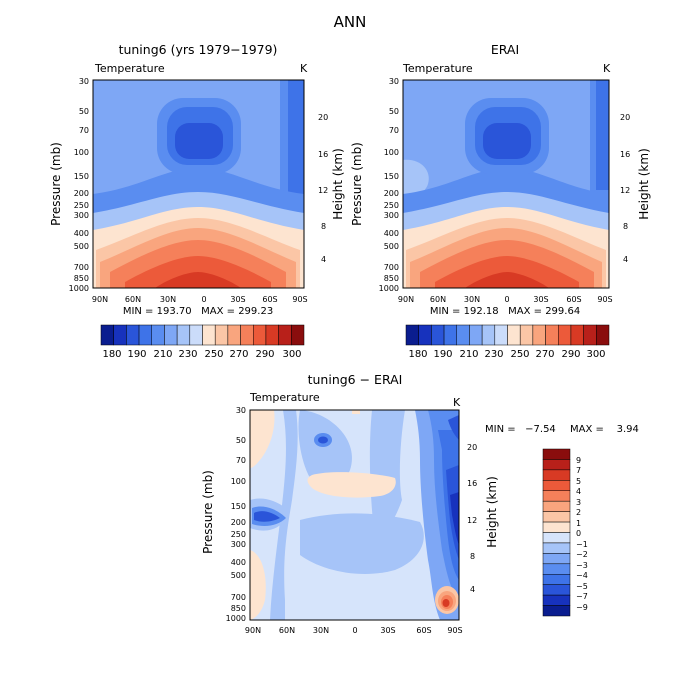 This screenshot has width=700, height=700. What do you see at coordinates (607, 68) in the screenshot?
I see `panel-obs-units: K` at bounding box center [607, 68].